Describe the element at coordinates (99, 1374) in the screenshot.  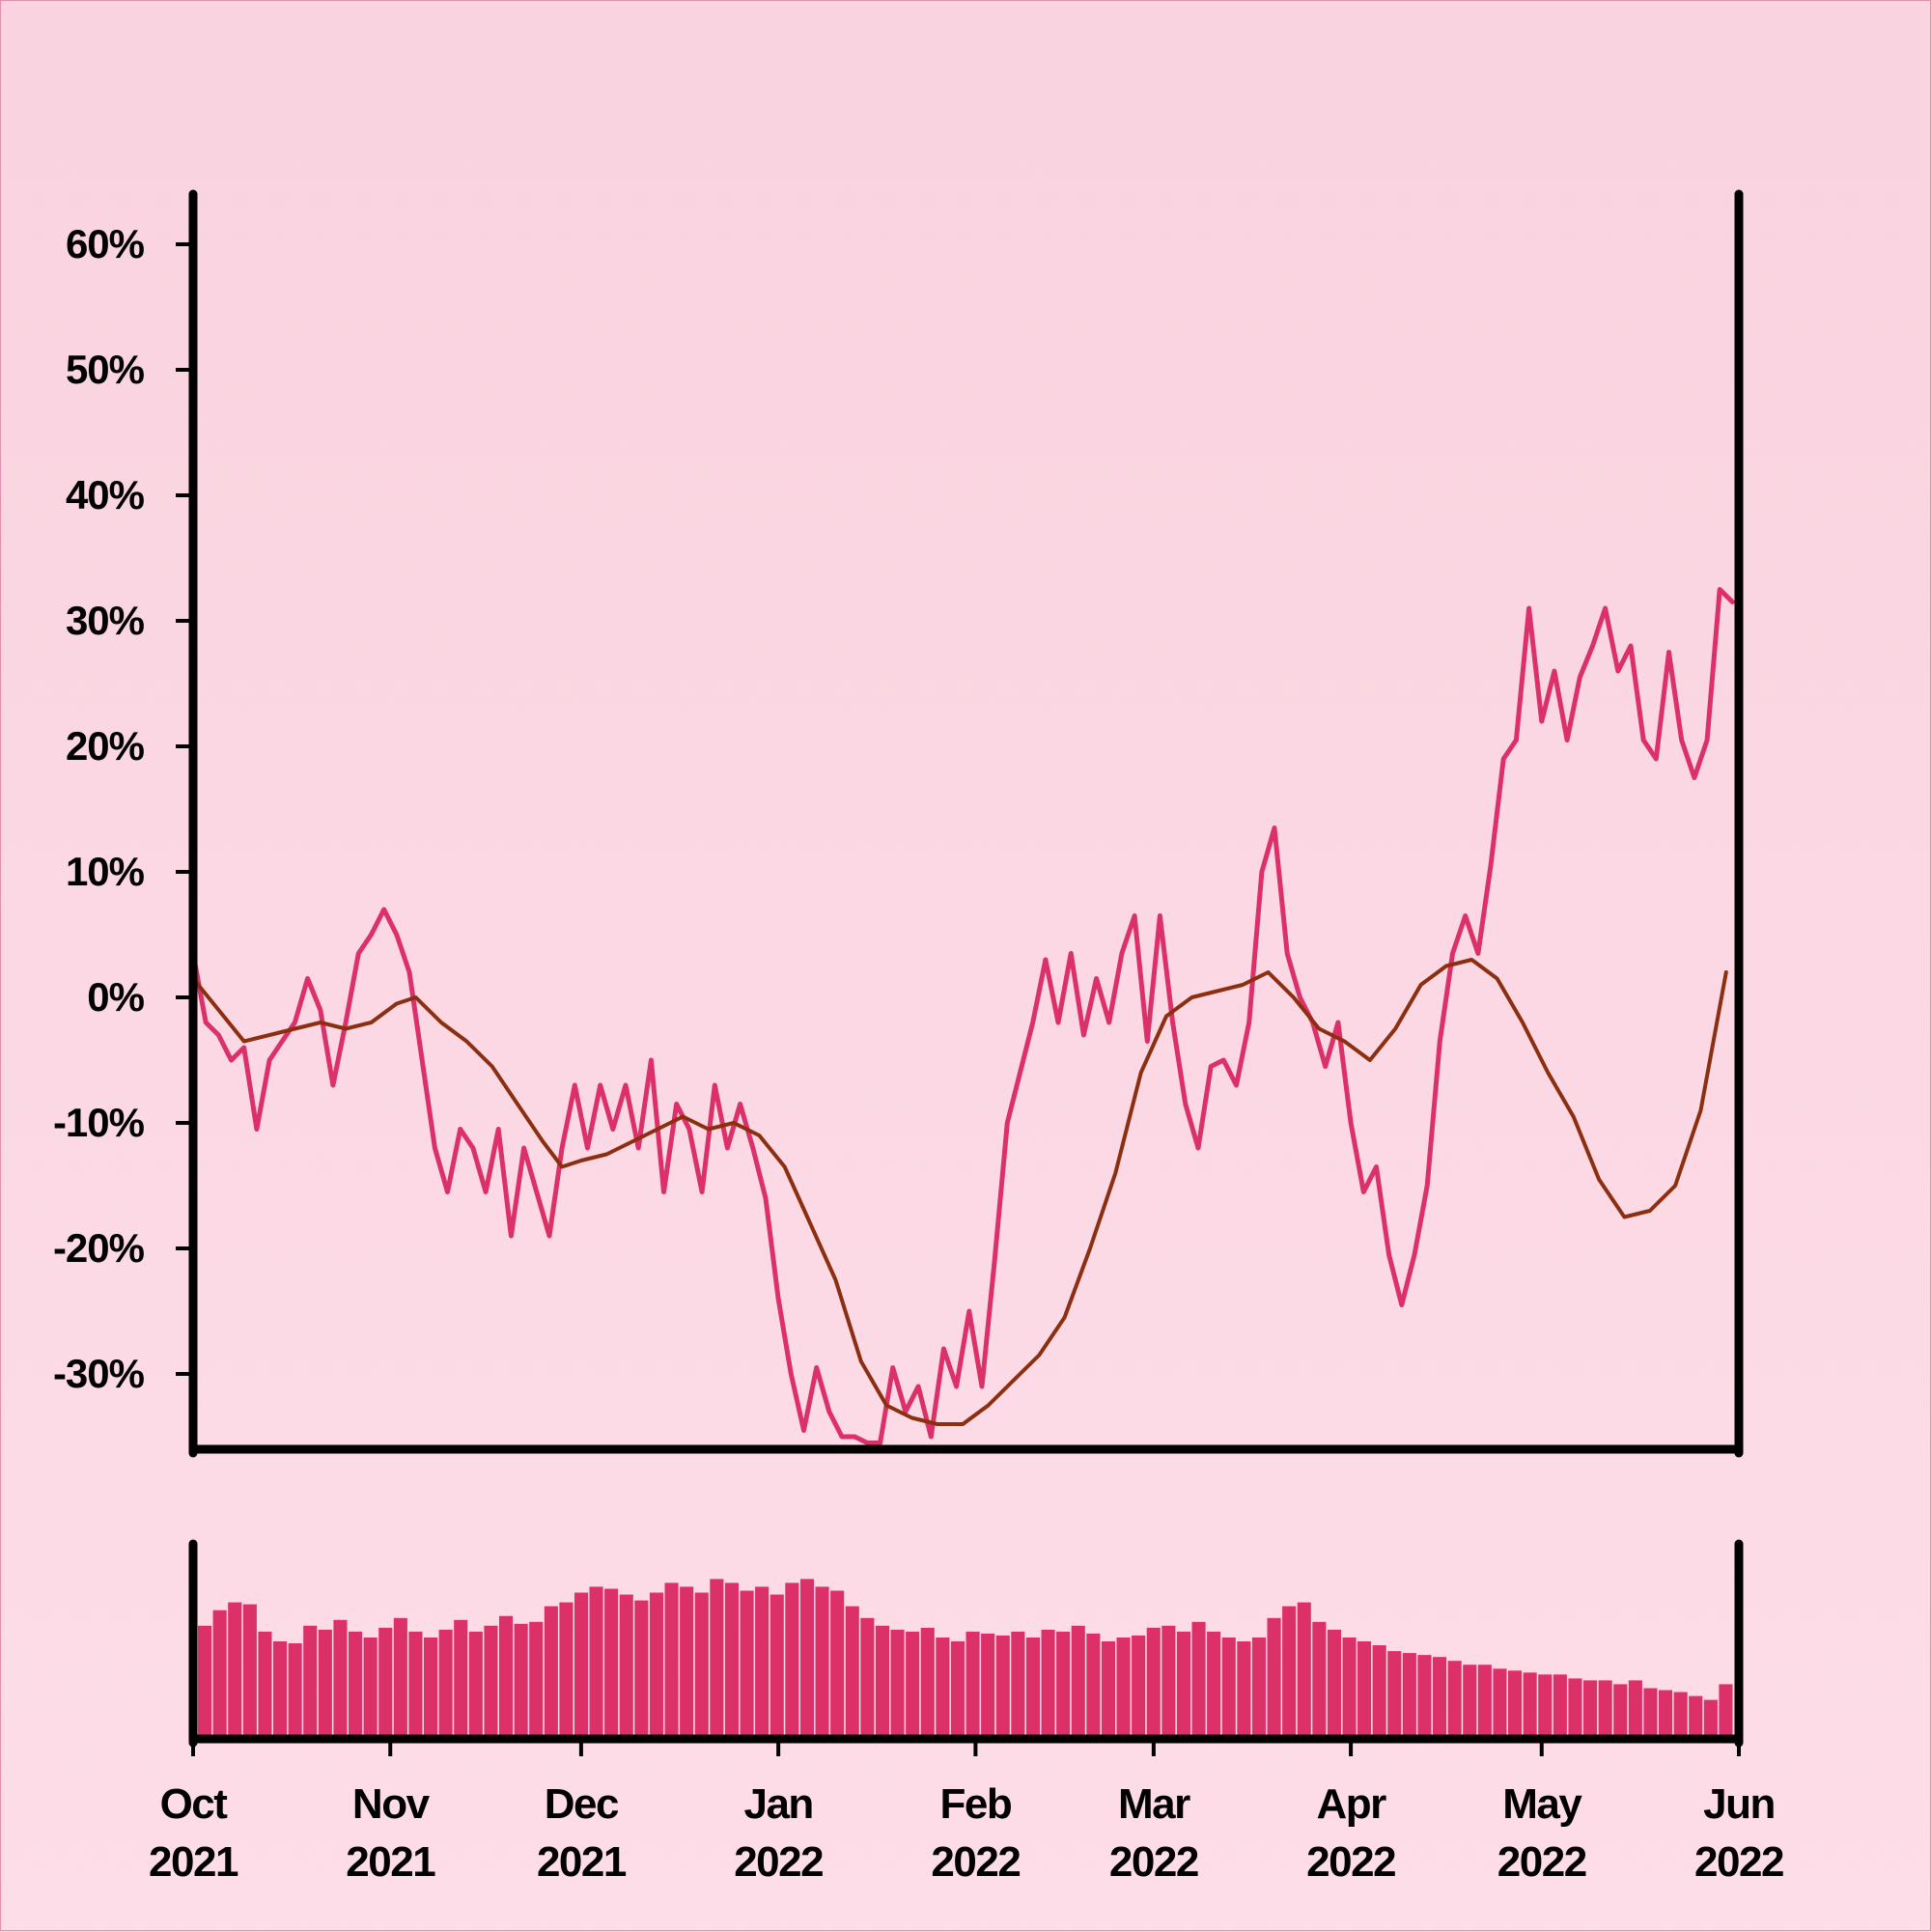
I see `y-tick-label: -30%` at that location.